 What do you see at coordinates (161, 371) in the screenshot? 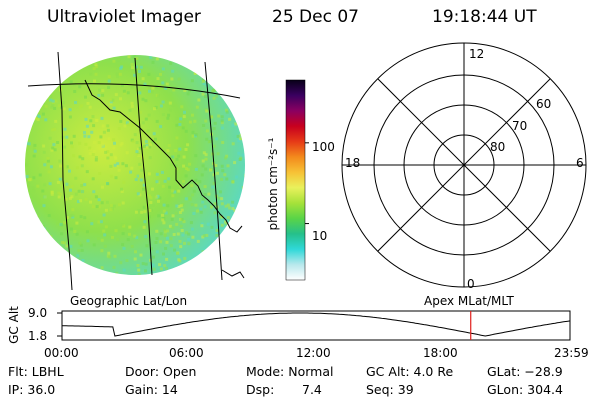
I see `info-door: Door: Open` at bounding box center [161, 371].